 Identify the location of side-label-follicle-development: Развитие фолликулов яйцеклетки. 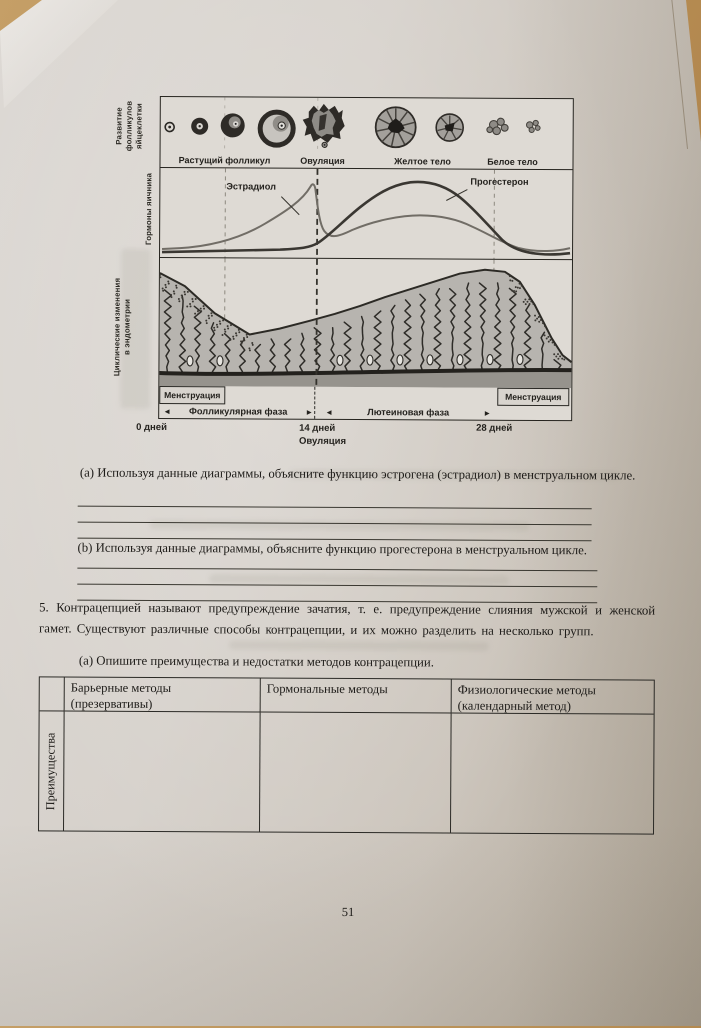
(129, 126).